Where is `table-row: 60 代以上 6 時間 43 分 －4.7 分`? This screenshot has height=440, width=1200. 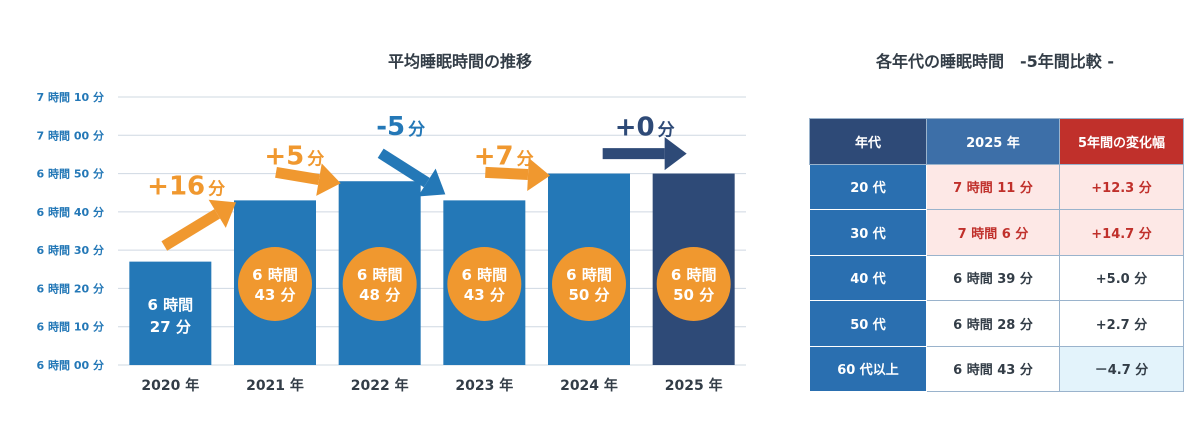 table-row: 60 代以上 6 時間 43 分 －4.7 分 is located at coordinates (996, 368).